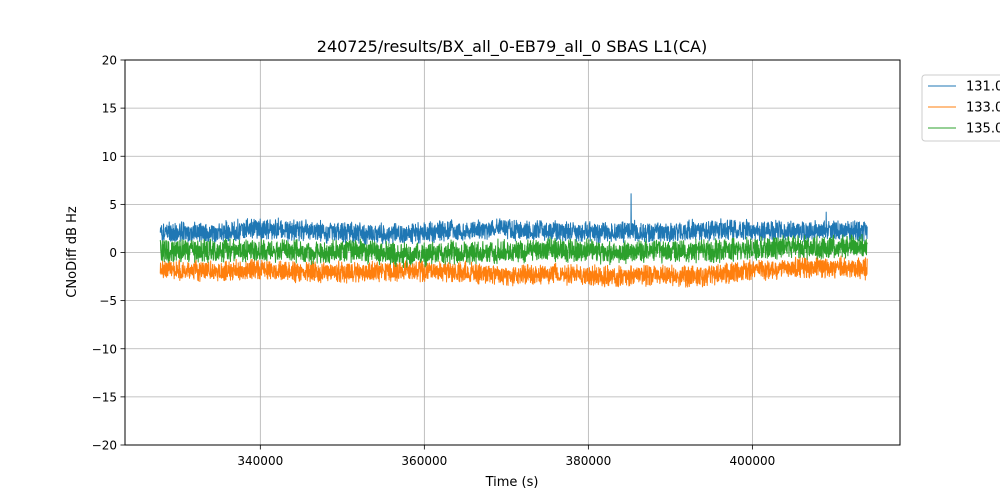 Image resolution: width=1000 pixels, height=500 pixels. I want to click on y-axis-label: CNoDiff dB Hz, so click(72, 252).